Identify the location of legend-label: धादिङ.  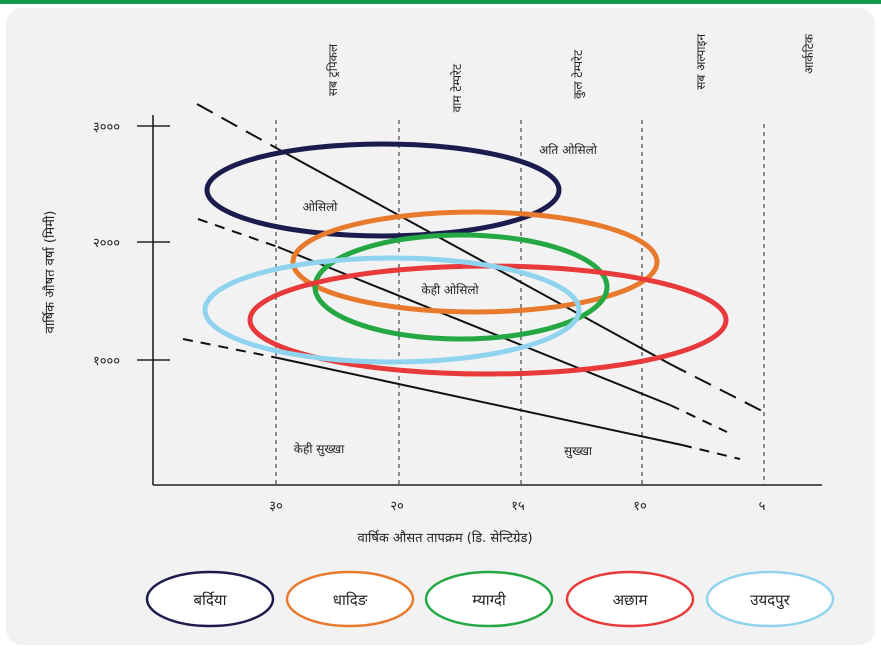
(350, 600).